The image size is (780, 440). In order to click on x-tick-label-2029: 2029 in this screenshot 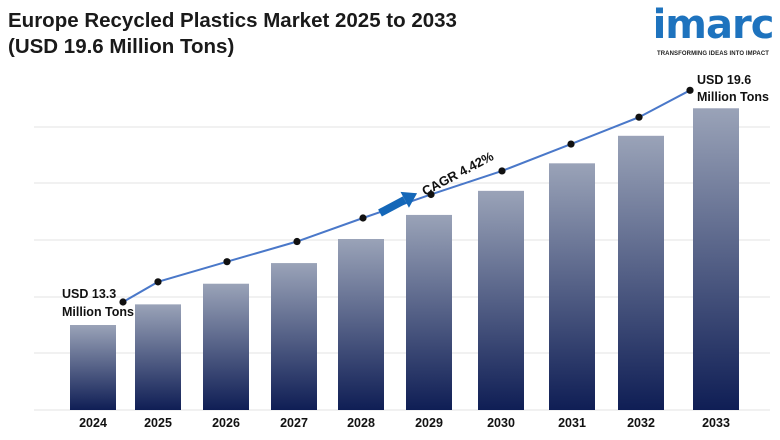, I will do `click(429, 423)`.